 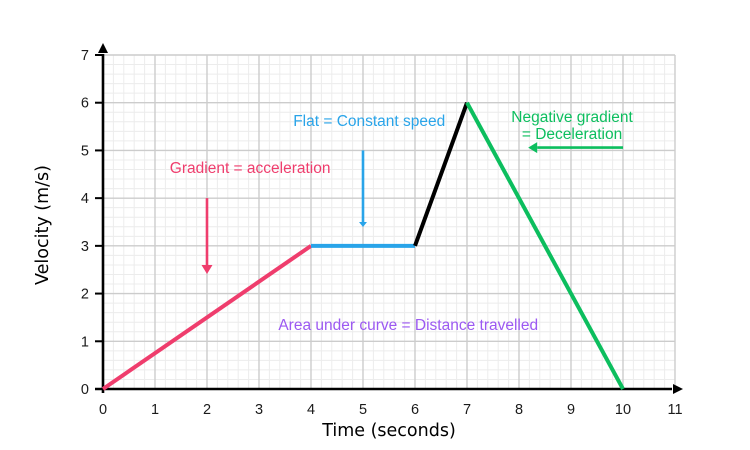 I want to click on x-tick-label: 0, so click(x=103, y=410).